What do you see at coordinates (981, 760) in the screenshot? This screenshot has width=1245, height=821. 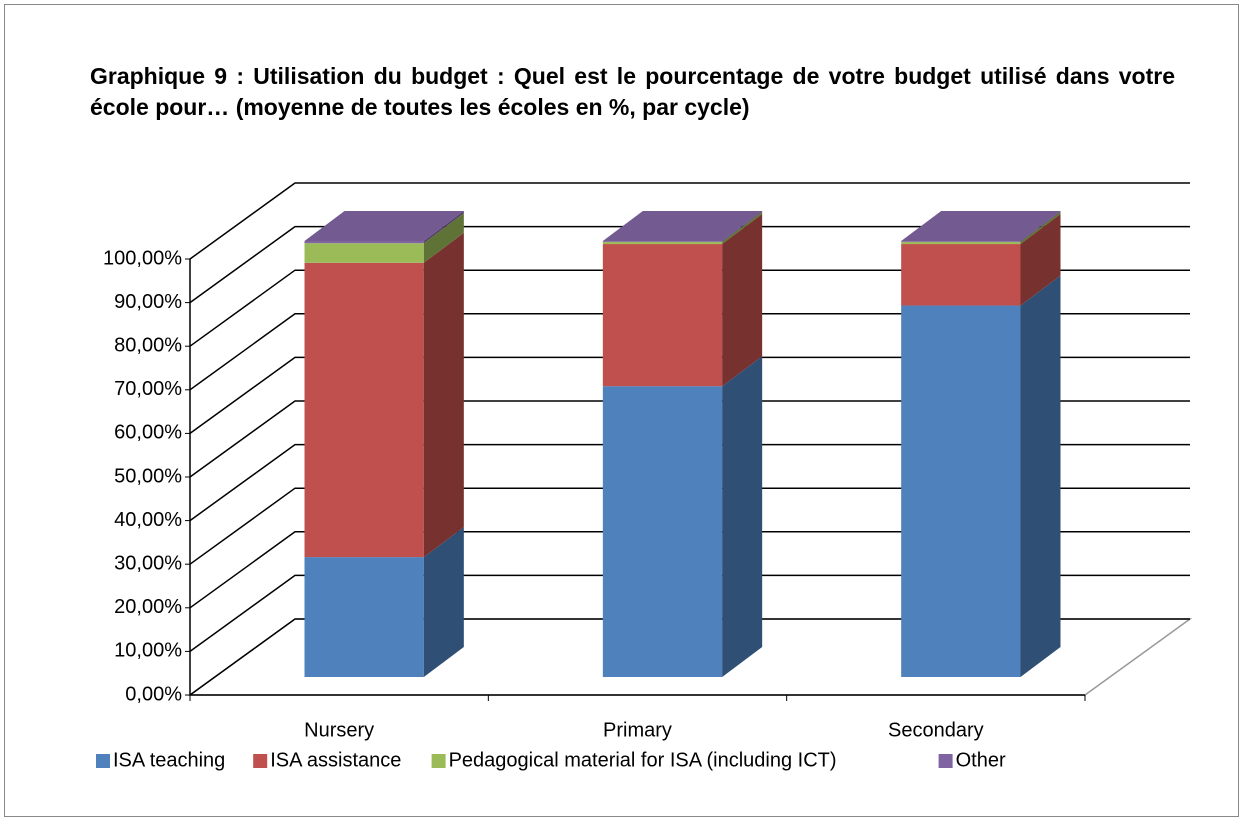 I see `legend-label: Other` at bounding box center [981, 760].